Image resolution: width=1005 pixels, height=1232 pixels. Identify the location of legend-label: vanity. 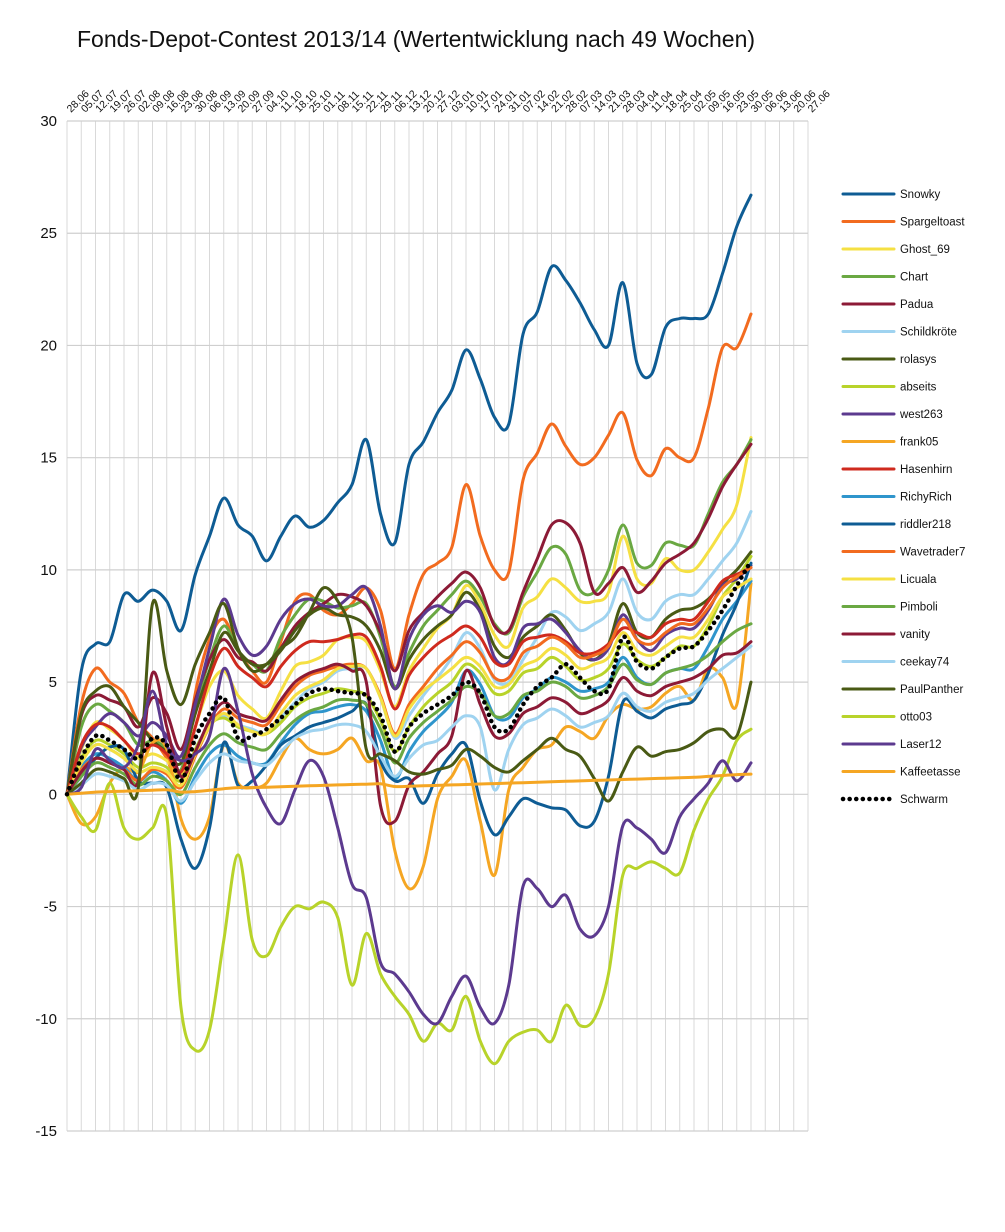
(915, 635).